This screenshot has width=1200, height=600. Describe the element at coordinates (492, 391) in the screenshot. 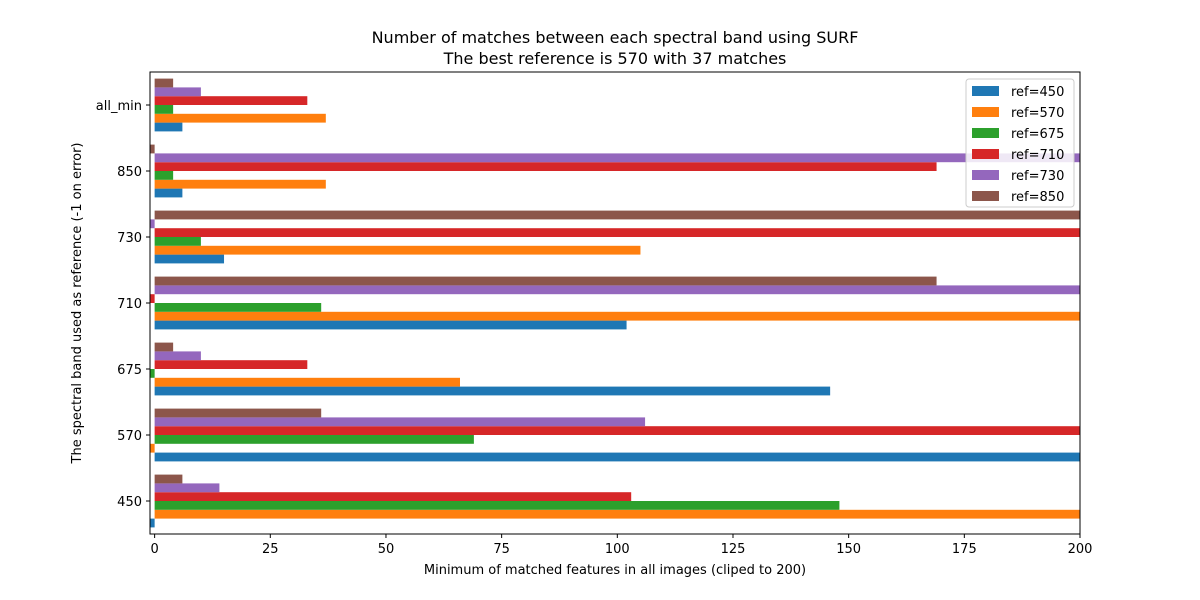

I see `bar-675-ref=450` at that location.